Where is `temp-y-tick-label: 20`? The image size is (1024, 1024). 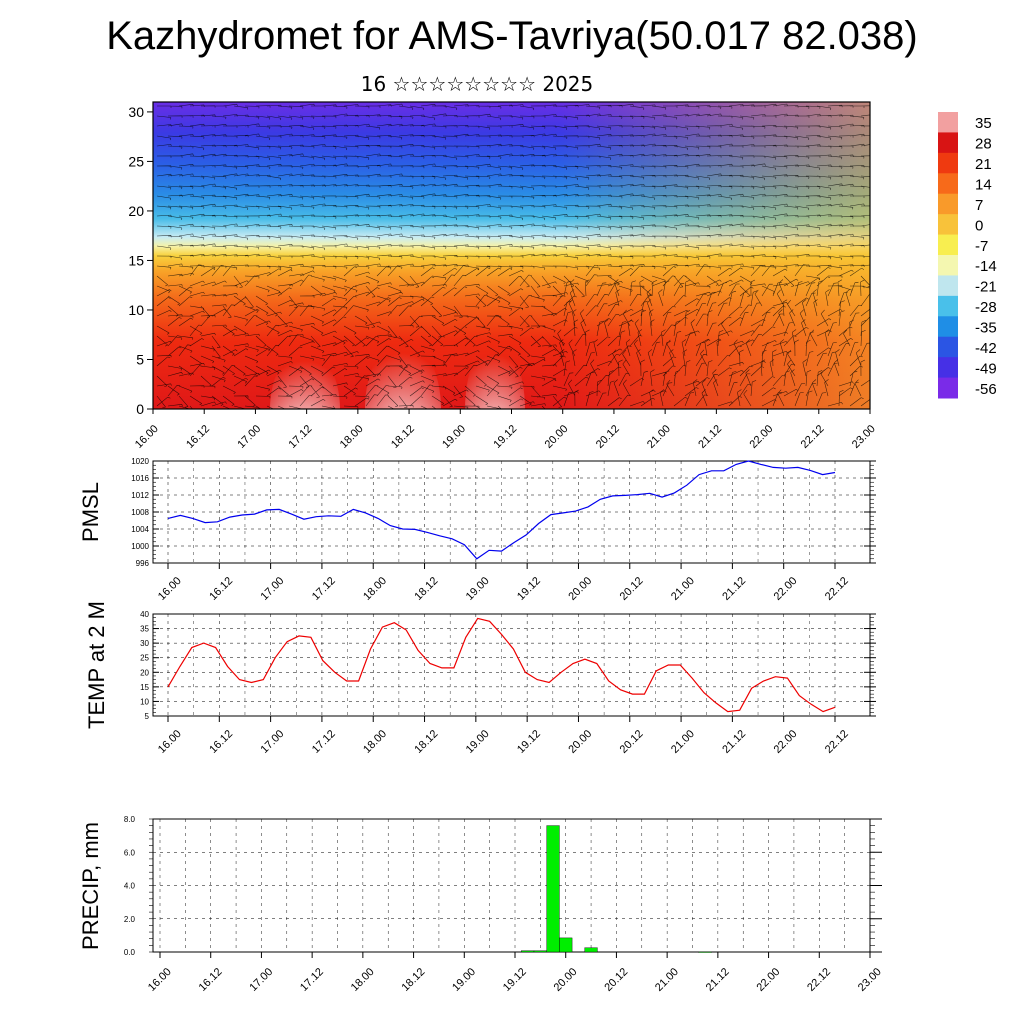
temp-y-tick-label: 20 is located at coordinates (144, 672).